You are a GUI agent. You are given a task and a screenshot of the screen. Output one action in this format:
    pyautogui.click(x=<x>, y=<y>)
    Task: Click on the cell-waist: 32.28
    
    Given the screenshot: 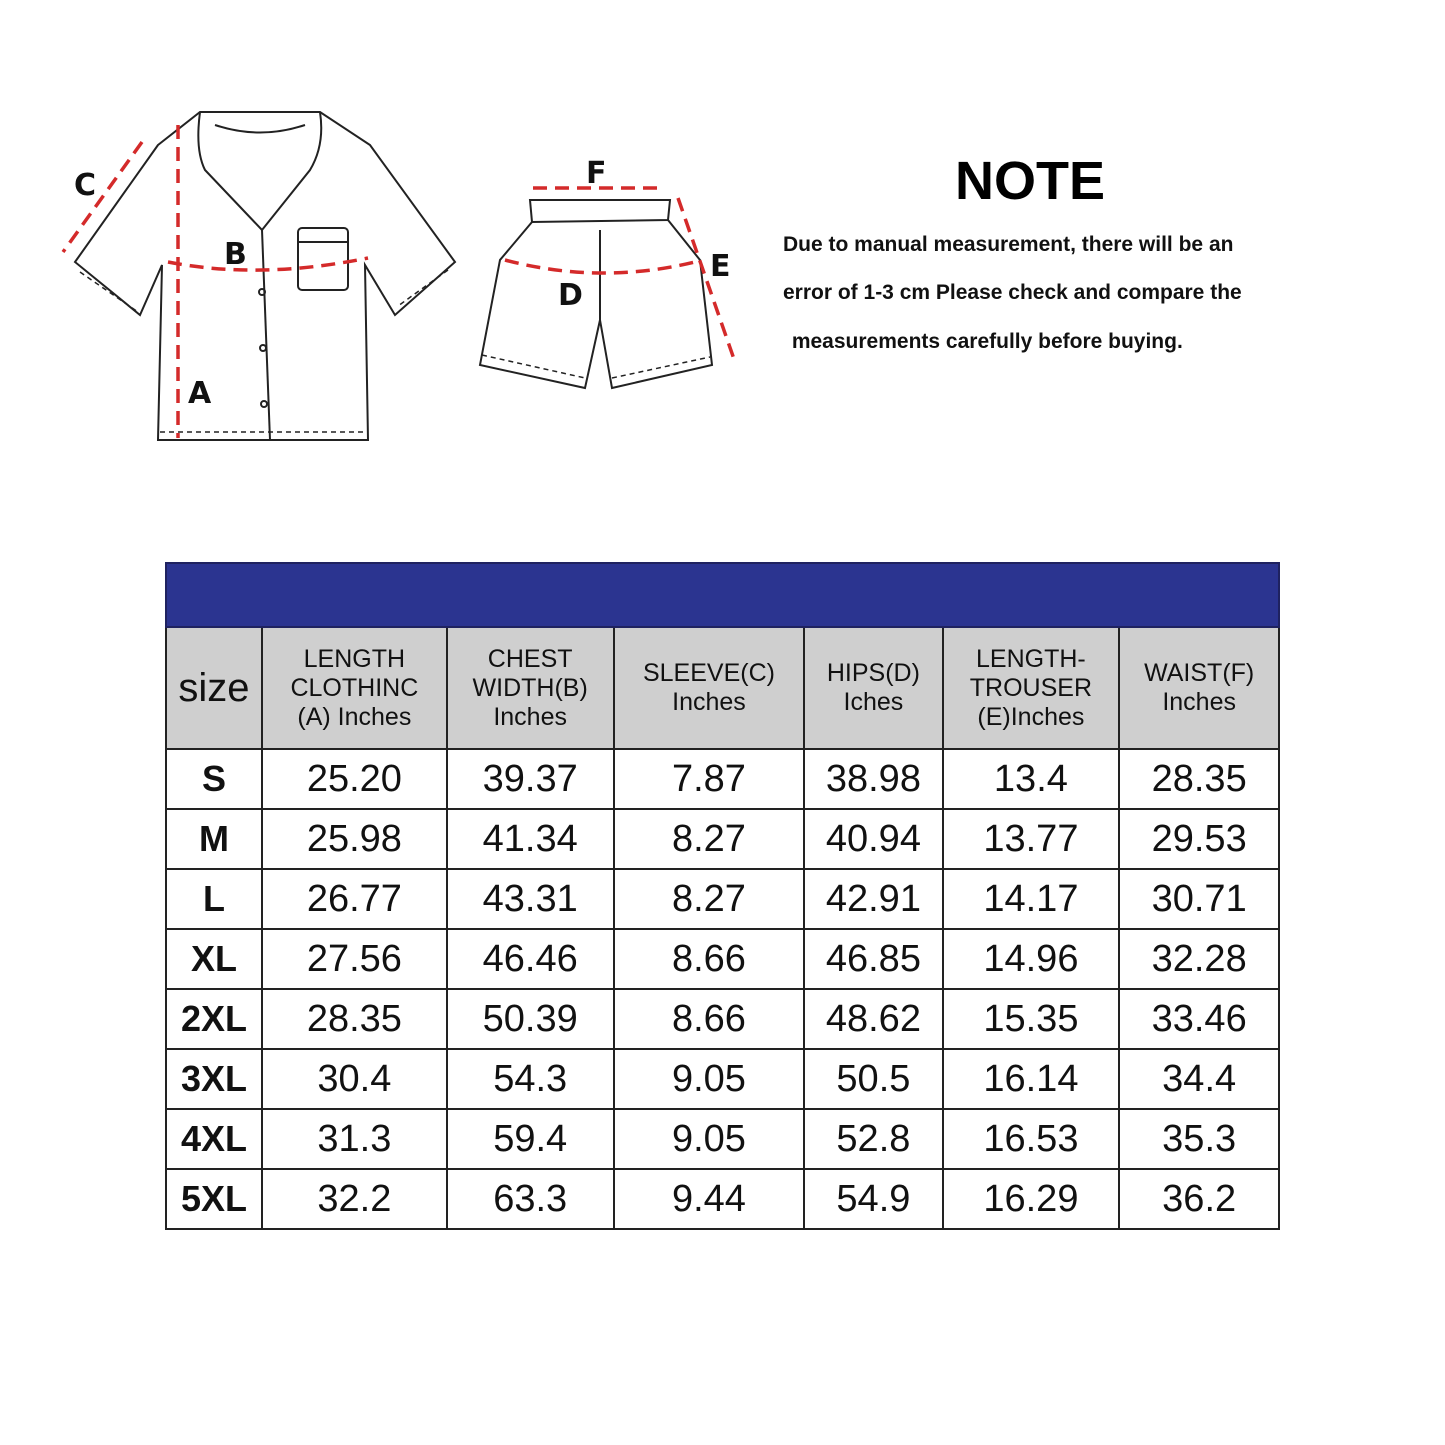 What is the action you would take?
    pyautogui.click(x=1199, y=959)
    